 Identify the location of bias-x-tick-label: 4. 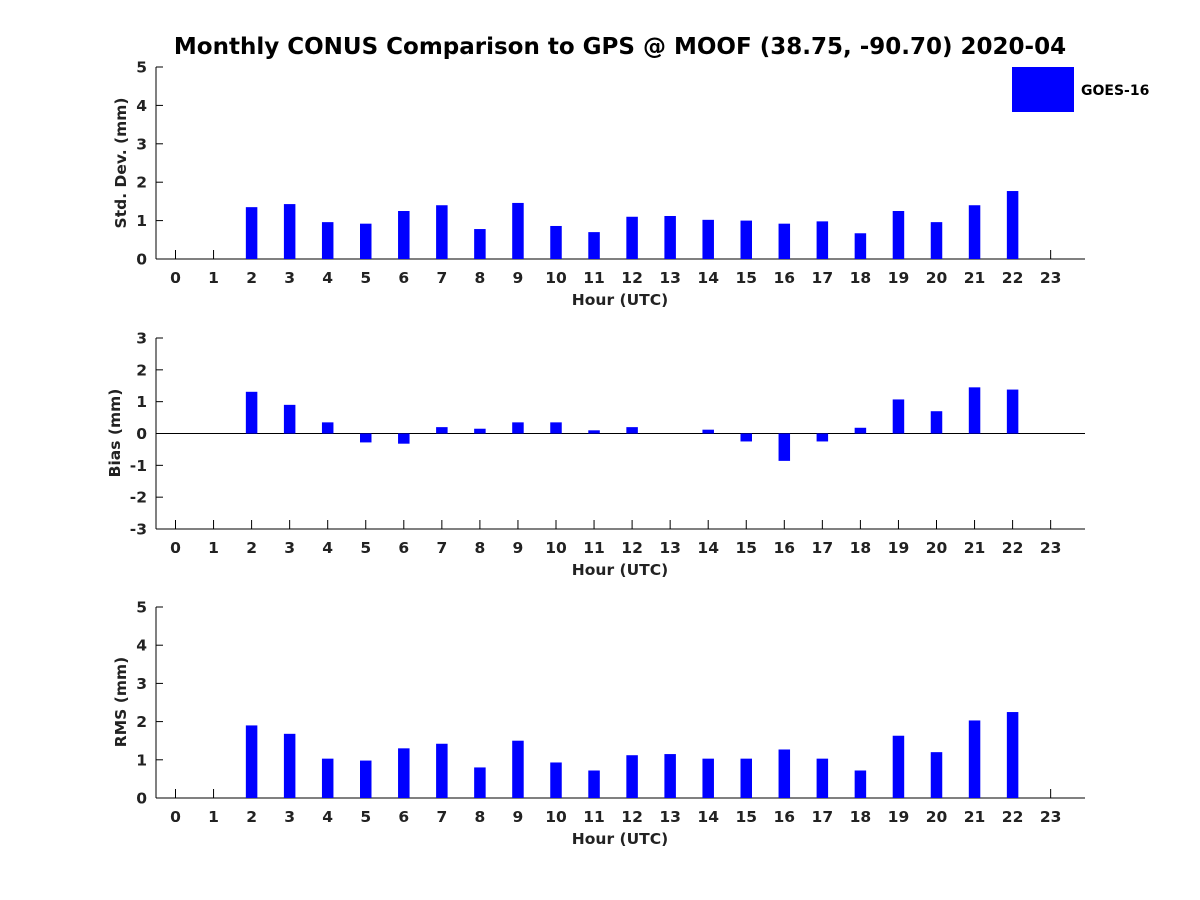
(327, 548).